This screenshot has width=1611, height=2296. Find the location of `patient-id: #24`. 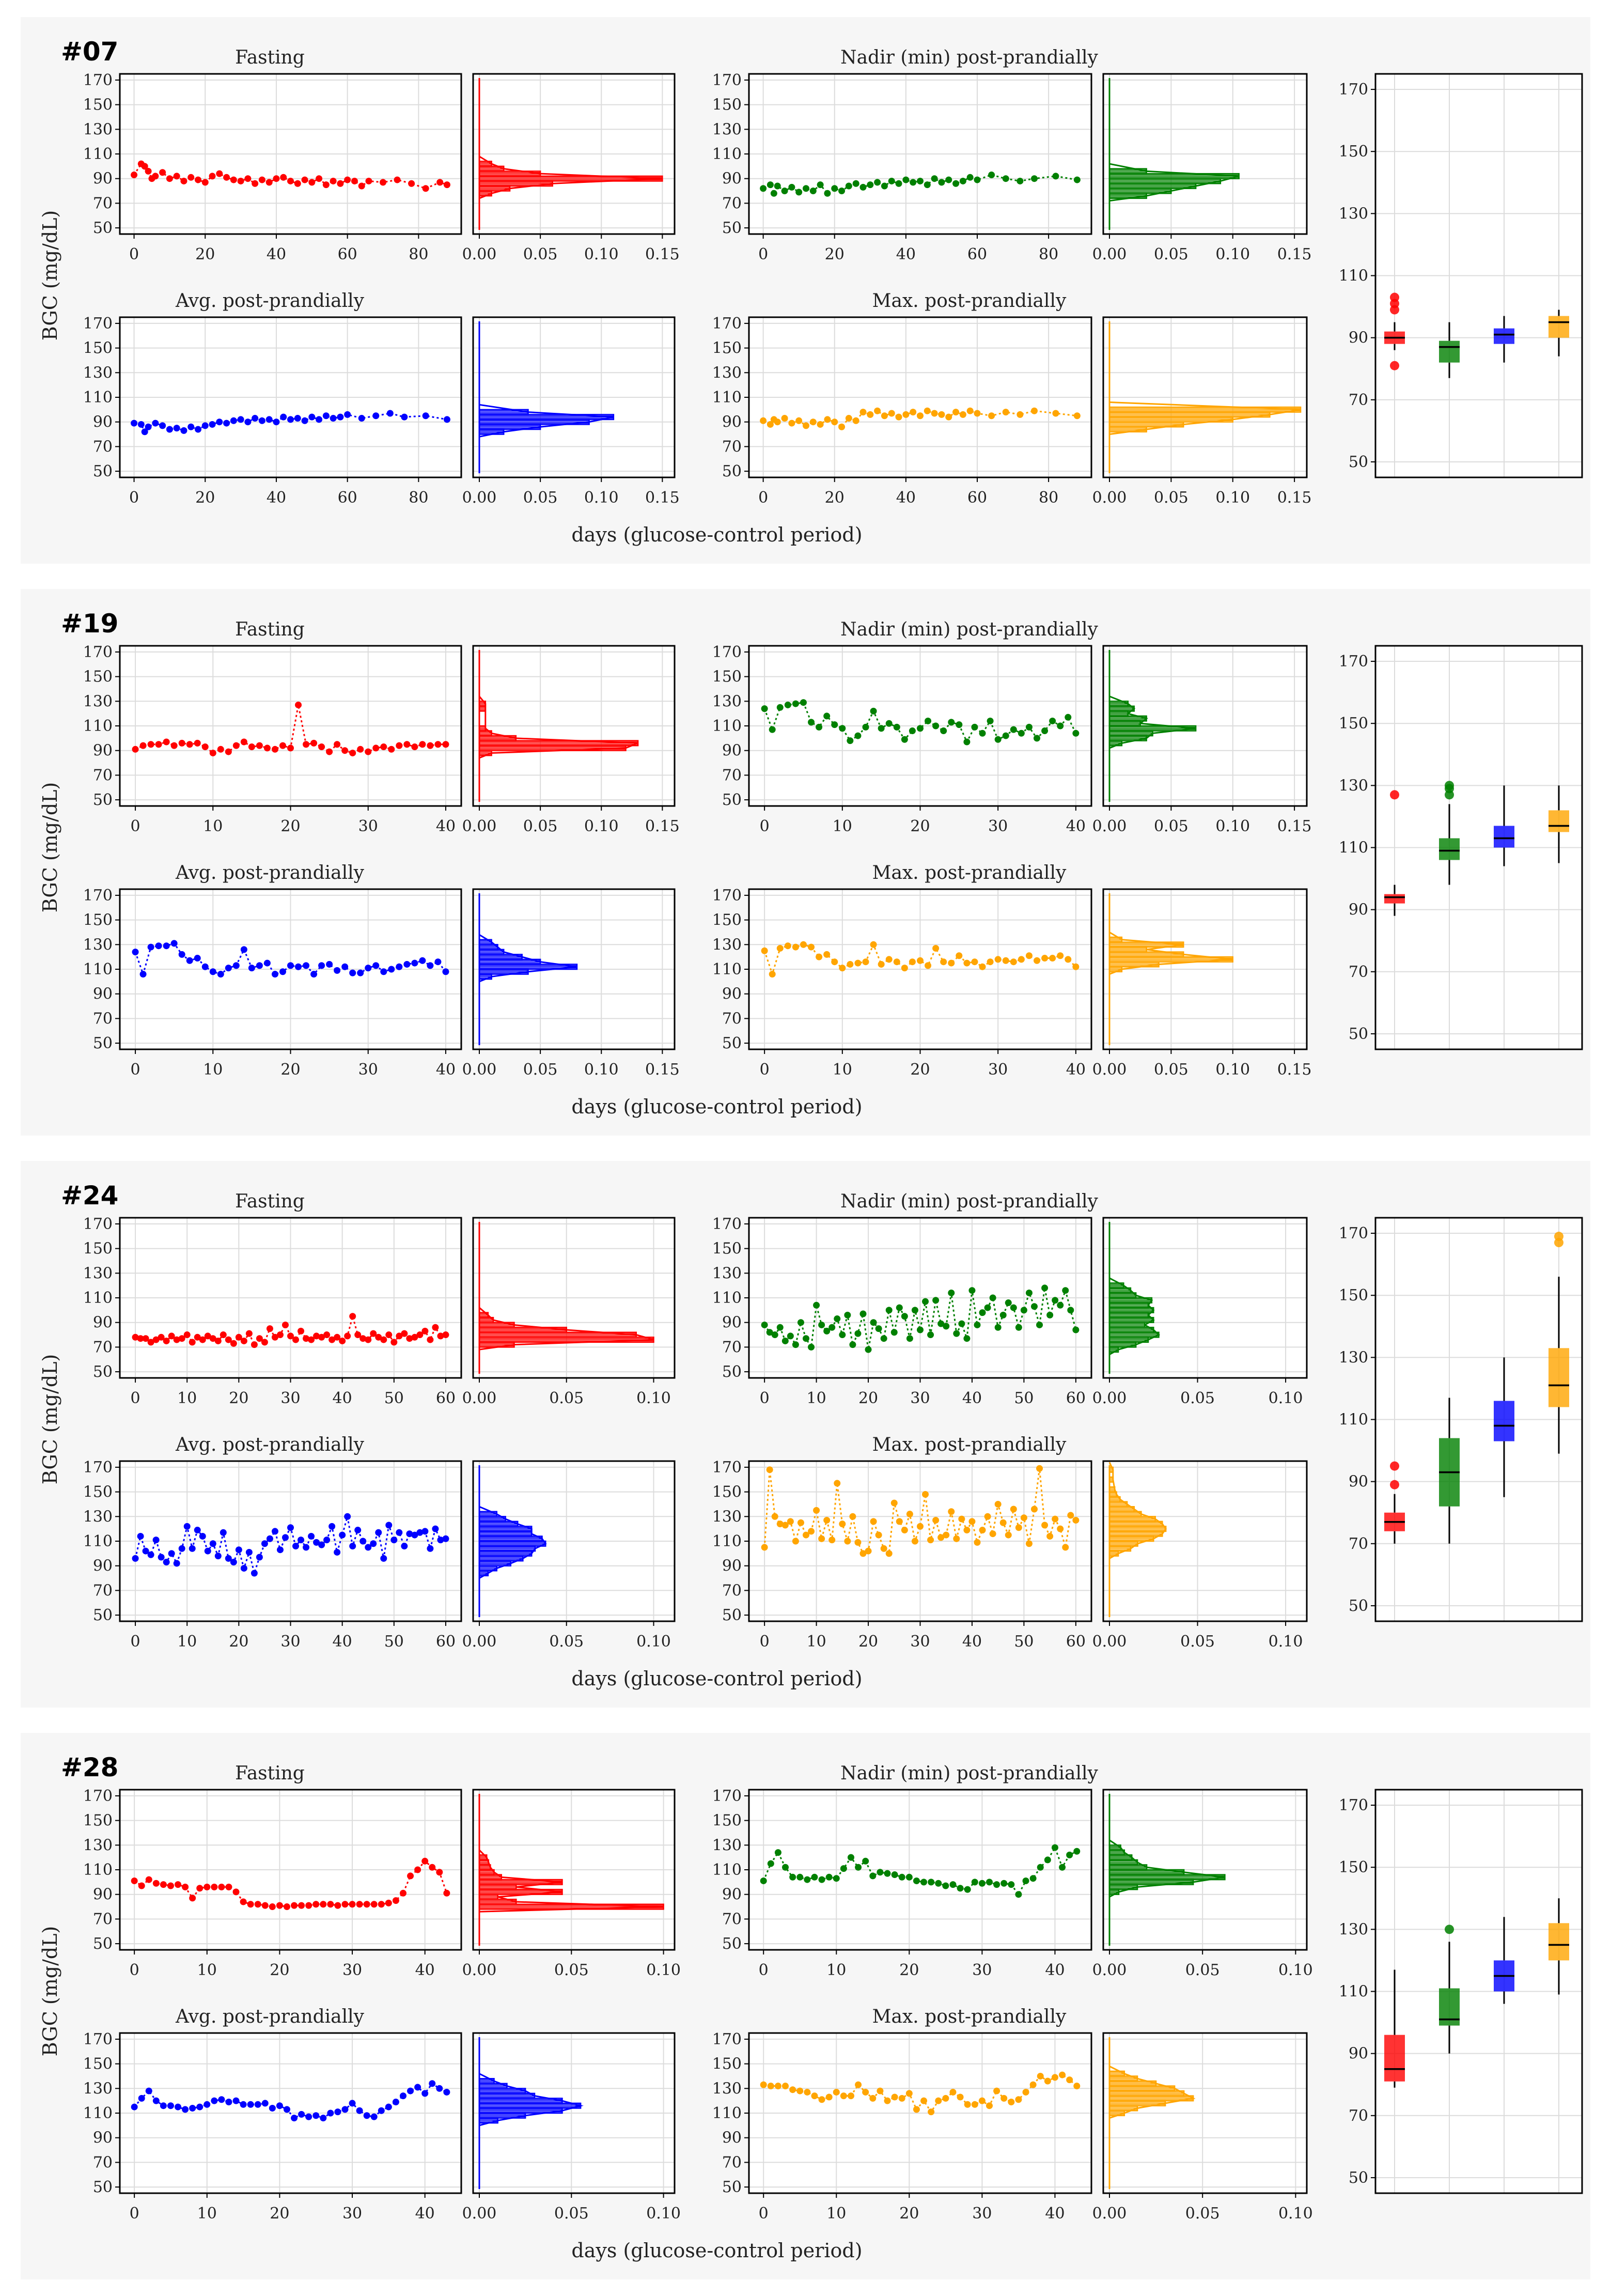

patient-id: #24 is located at coordinates (89, 1196).